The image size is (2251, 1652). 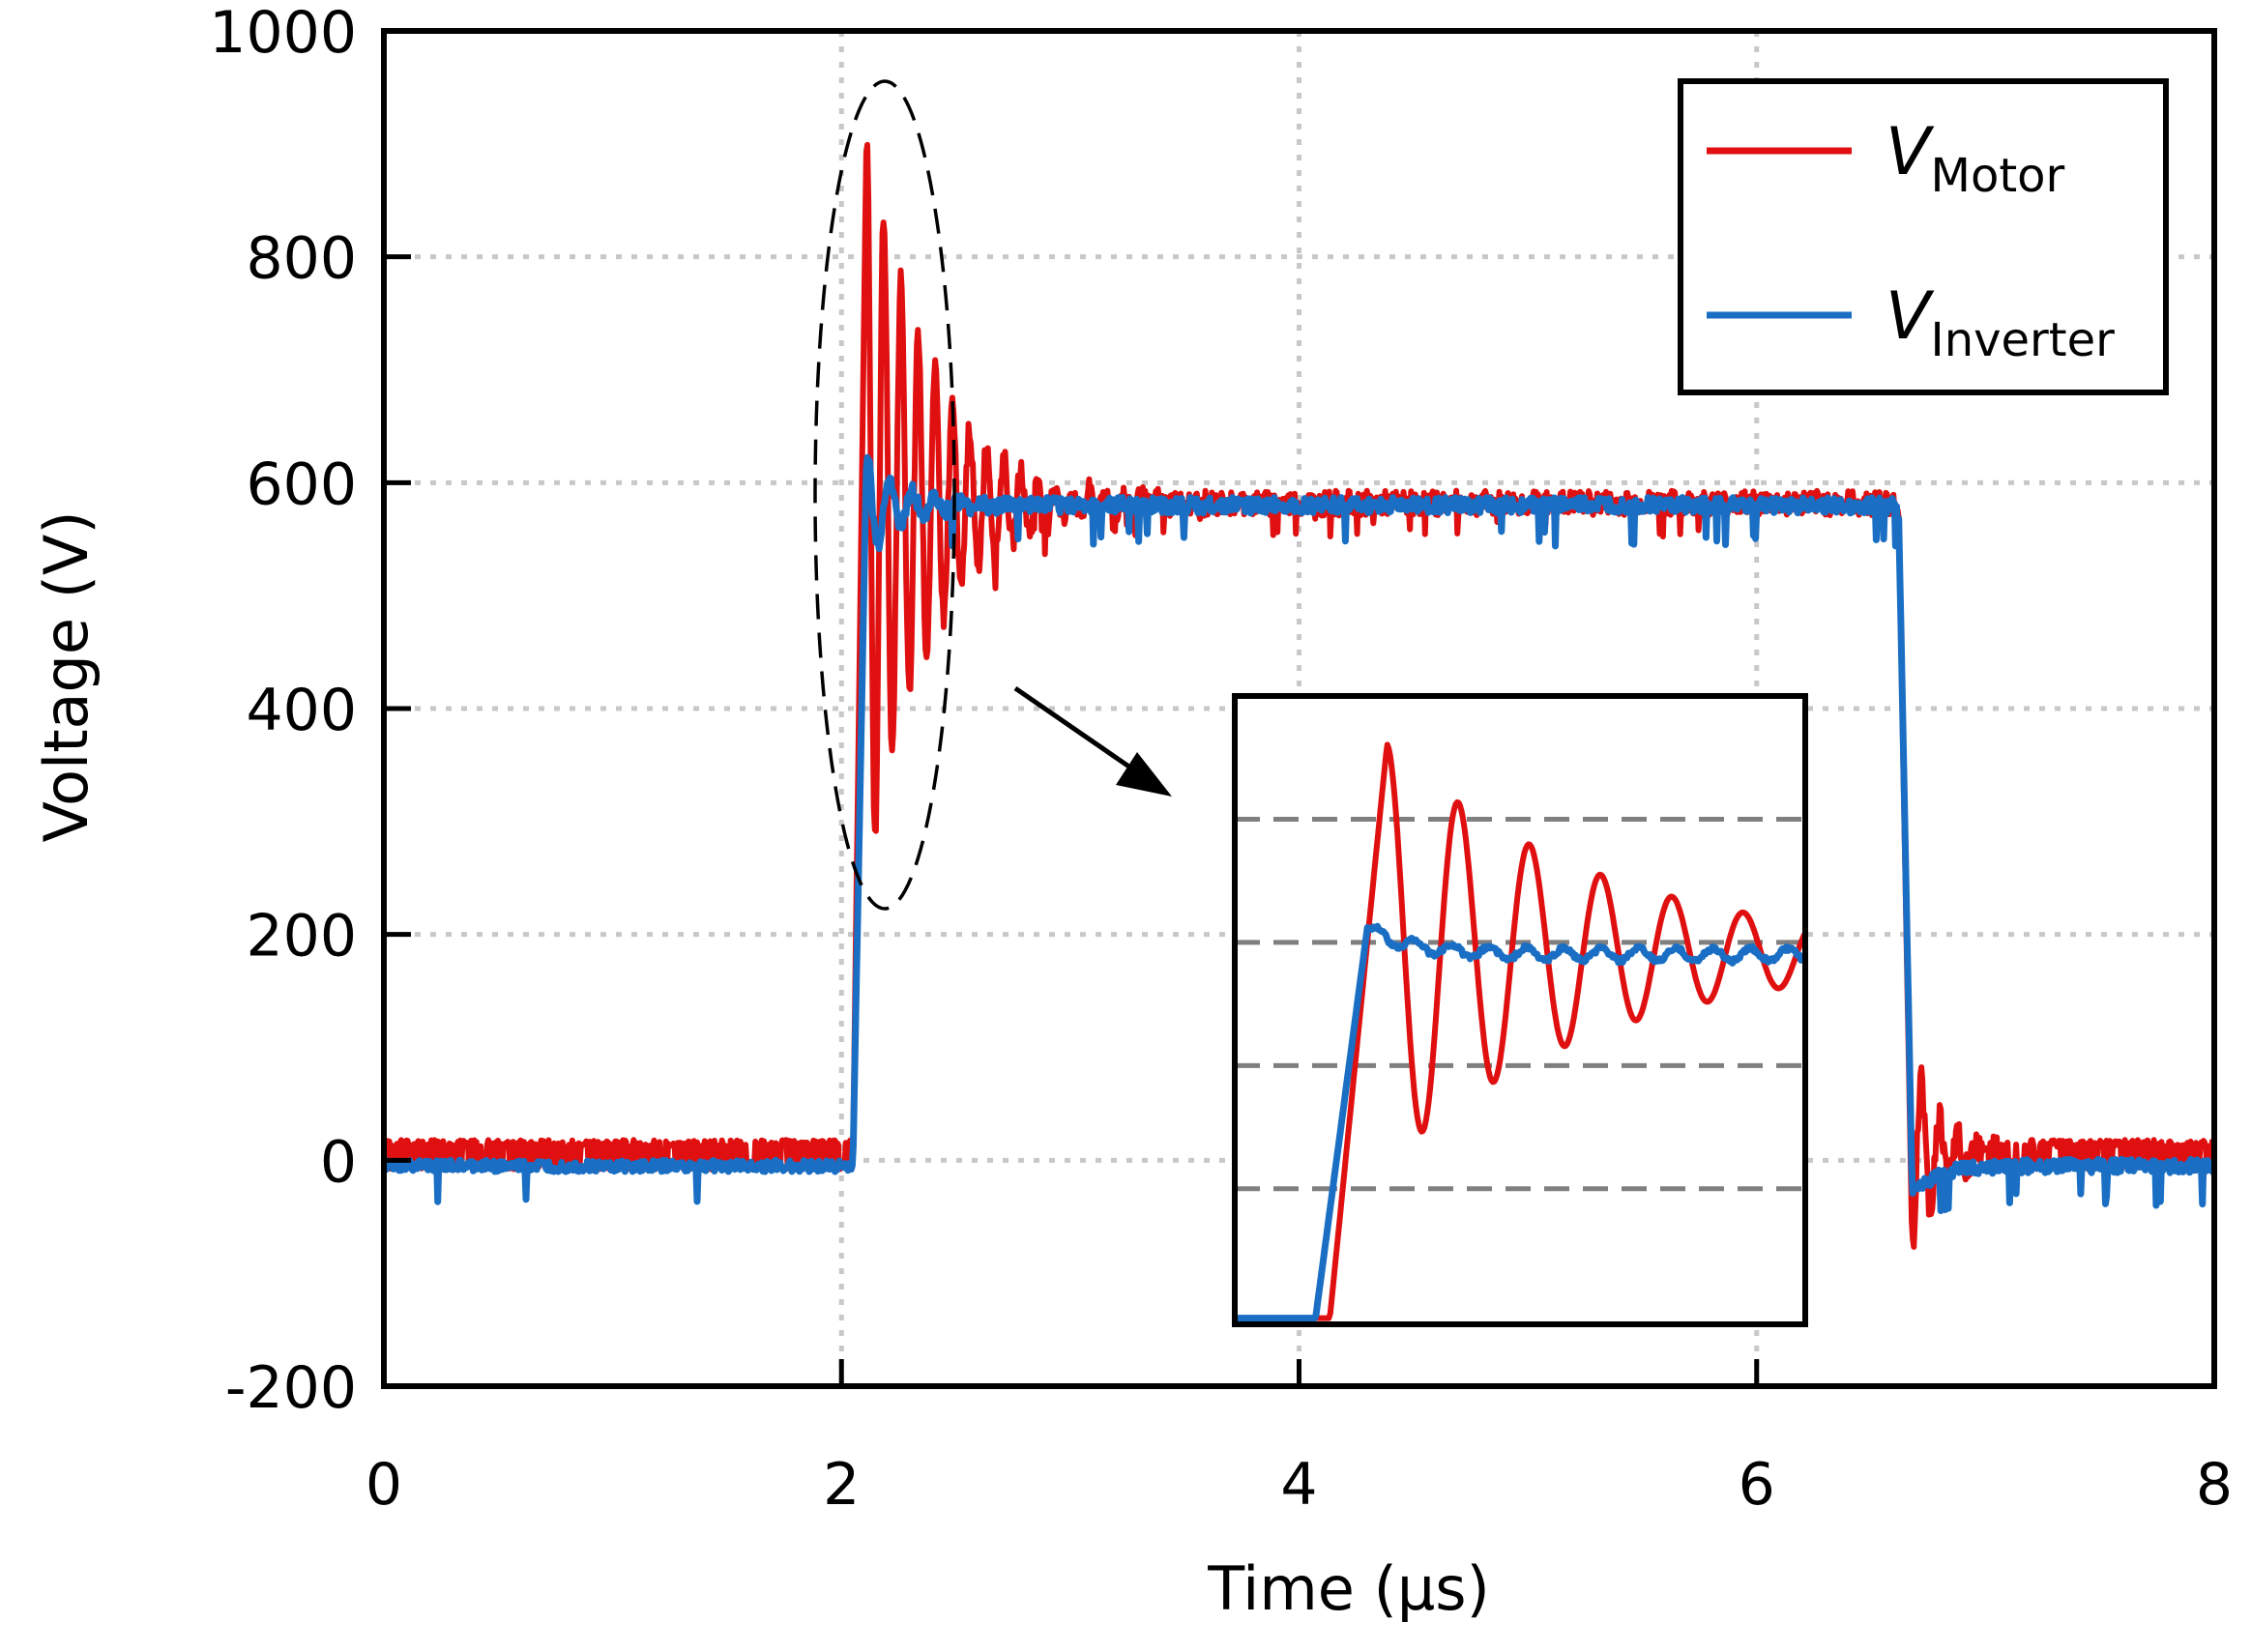 I want to click on y-tick-label: 1000, so click(x=283, y=33).